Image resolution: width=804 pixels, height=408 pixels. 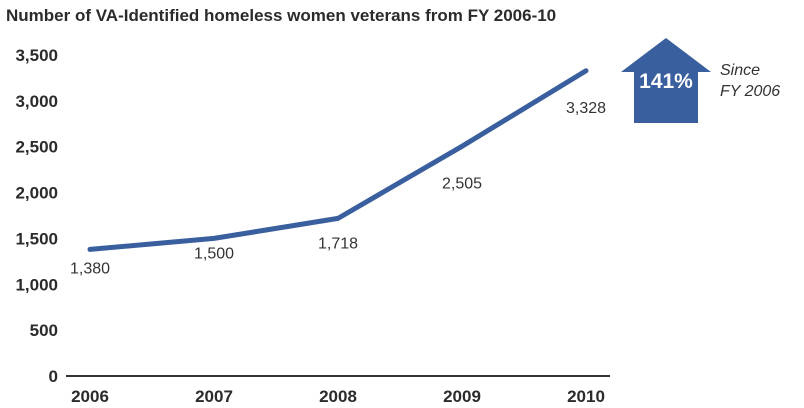 I want to click on growth-callout: 141% Since FY 2006, so click(x=700, y=80).